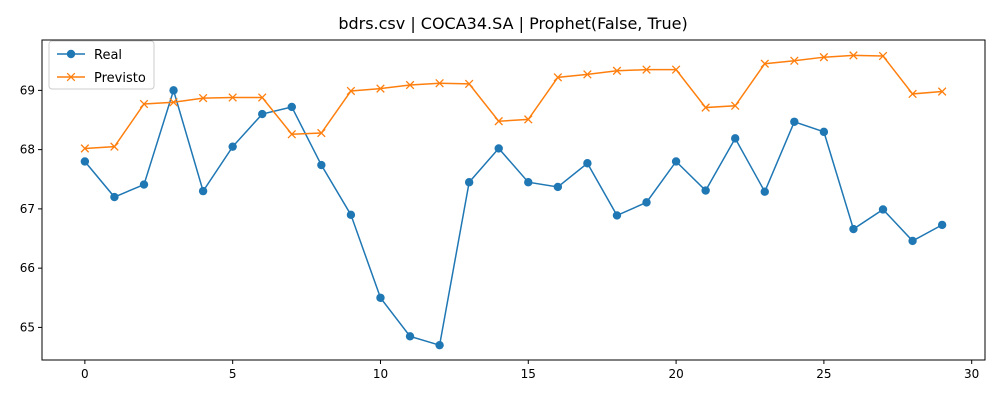  Describe the element at coordinates (27, 268) in the screenshot. I see `y-tick-label: 66` at that location.